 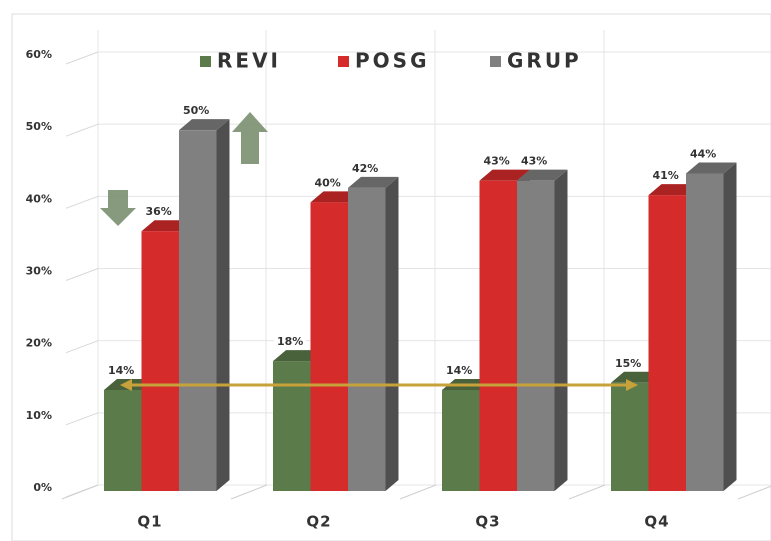 What do you see at coordinates (487, 522) in the screenshot?
I see `x-tick-label: Q3` at bounding box center [487, 522].